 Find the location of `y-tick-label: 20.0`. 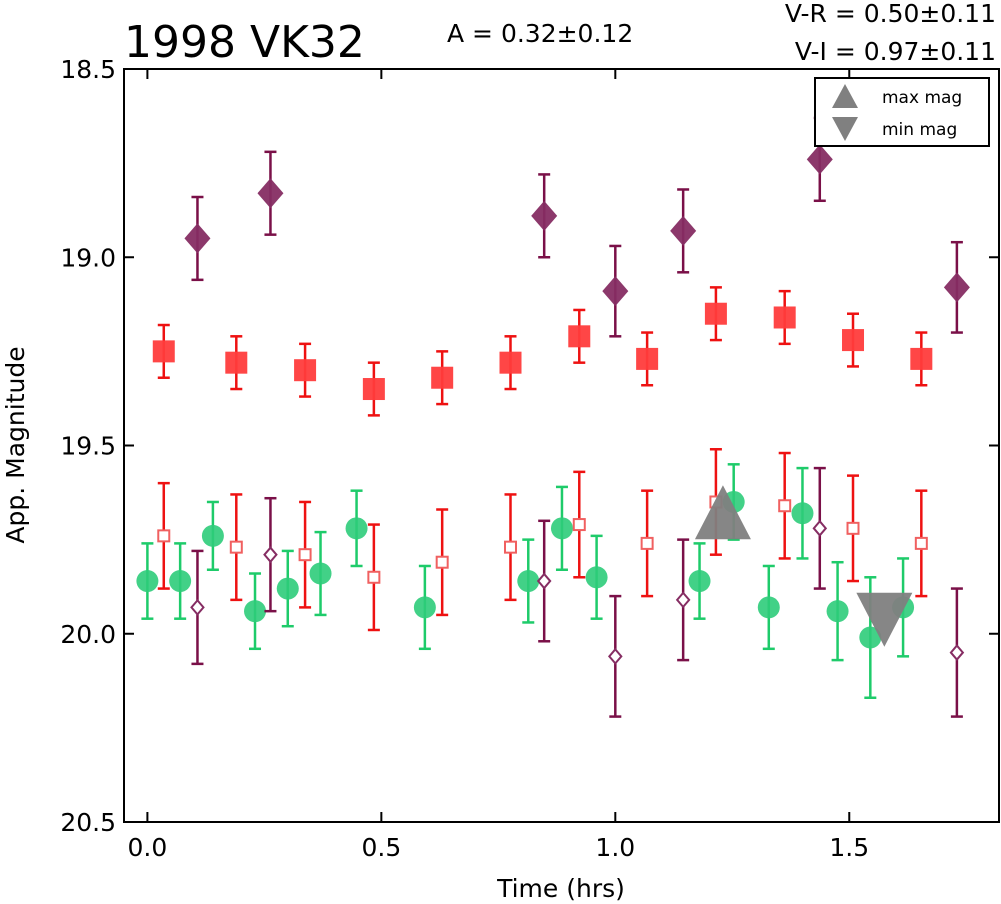

y-tick-label: 20.0 is located at coordinates (88, 634).